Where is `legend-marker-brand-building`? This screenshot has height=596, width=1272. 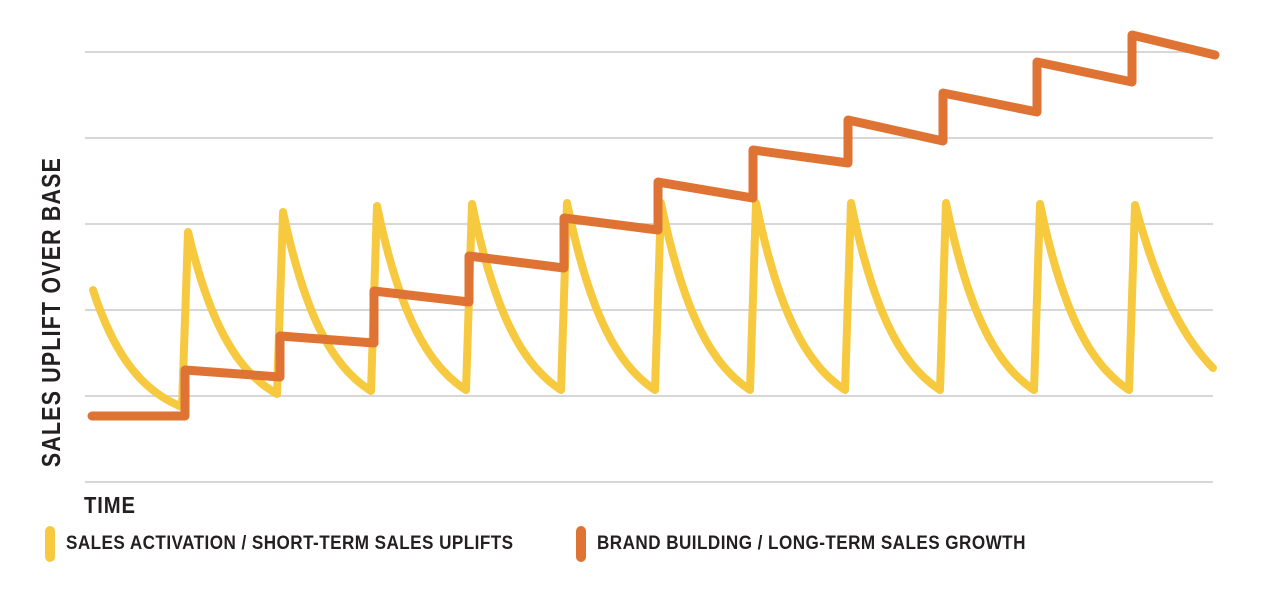 legend-marker-brand-building is located at coordinates (581, 544).